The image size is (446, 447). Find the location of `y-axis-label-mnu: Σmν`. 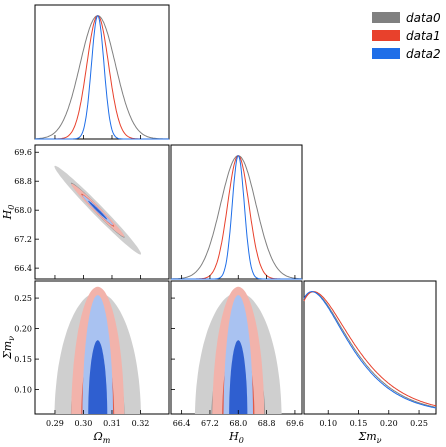

y-axis-label-mnu: Σmν is located at coordinates (8, 348).